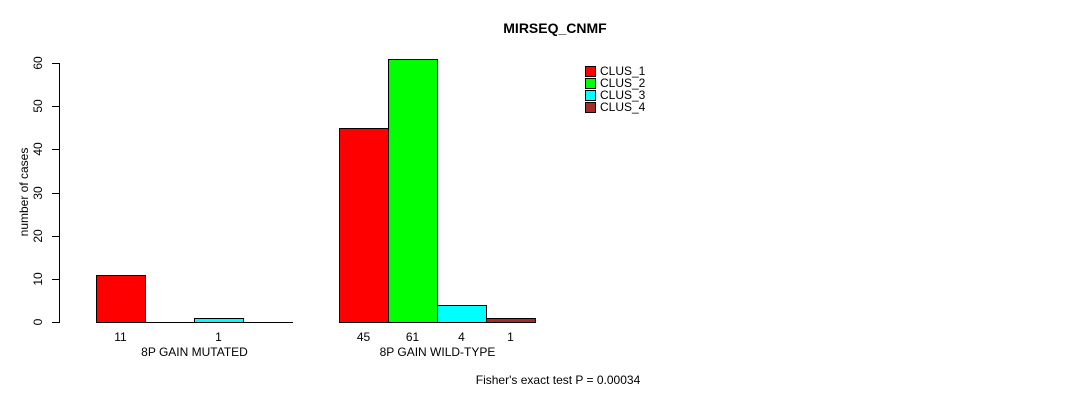 The width and height of the screenshot is (1090, 400). What do you see at coordinates (38, 149) in the screenshot?
I see `y-axis-tick-label: 40` at bounding box center [38, 149].